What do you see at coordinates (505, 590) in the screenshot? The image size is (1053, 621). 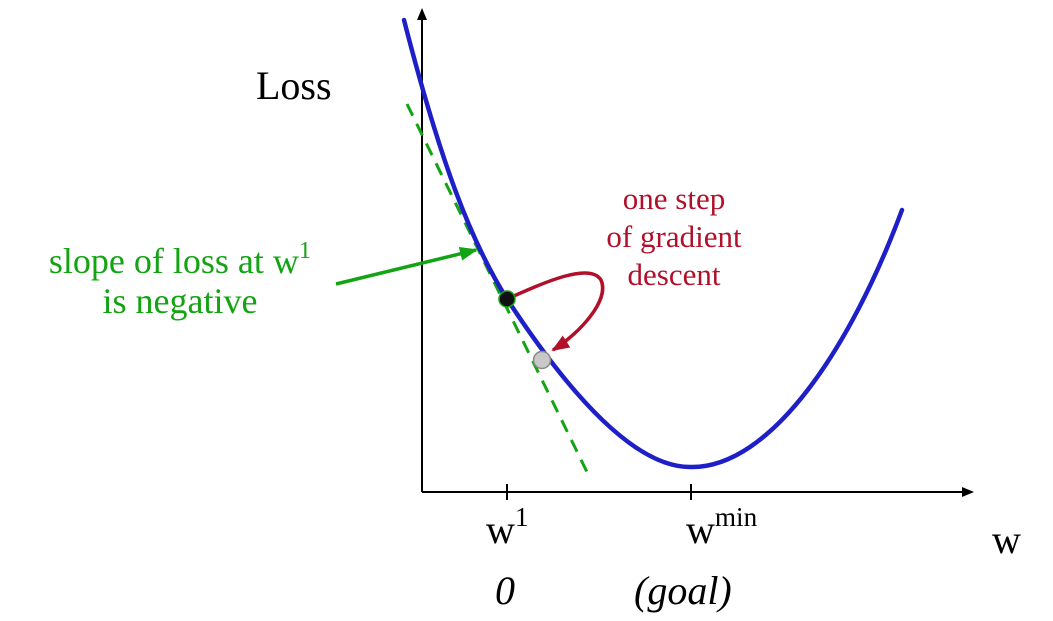 I see `w1-value-label: 0` at bounding box center [505, 590].